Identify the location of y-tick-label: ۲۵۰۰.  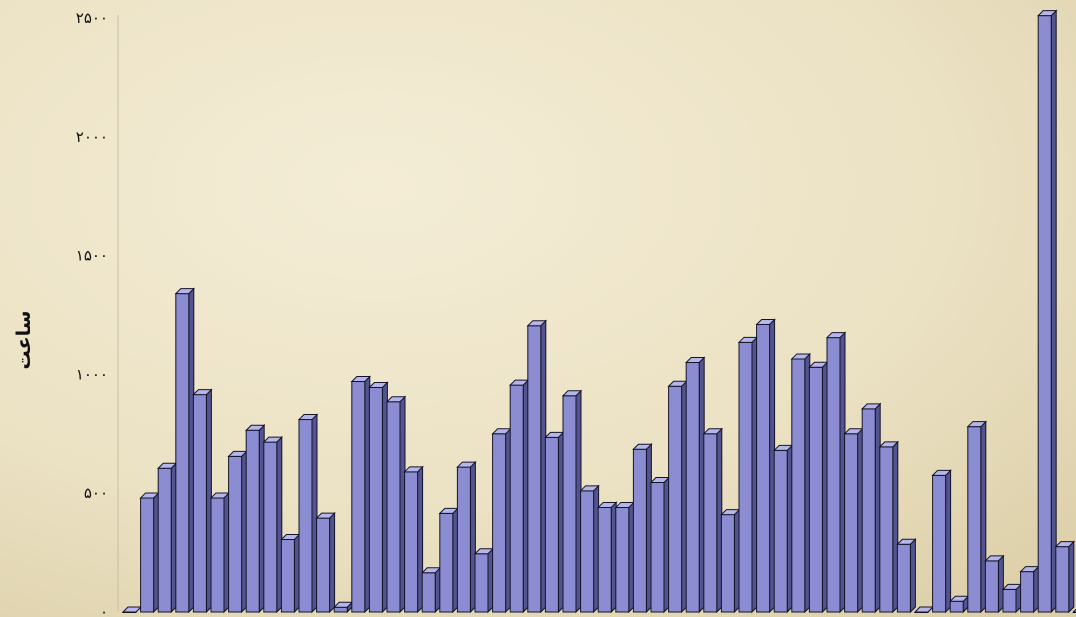
(92, 18).